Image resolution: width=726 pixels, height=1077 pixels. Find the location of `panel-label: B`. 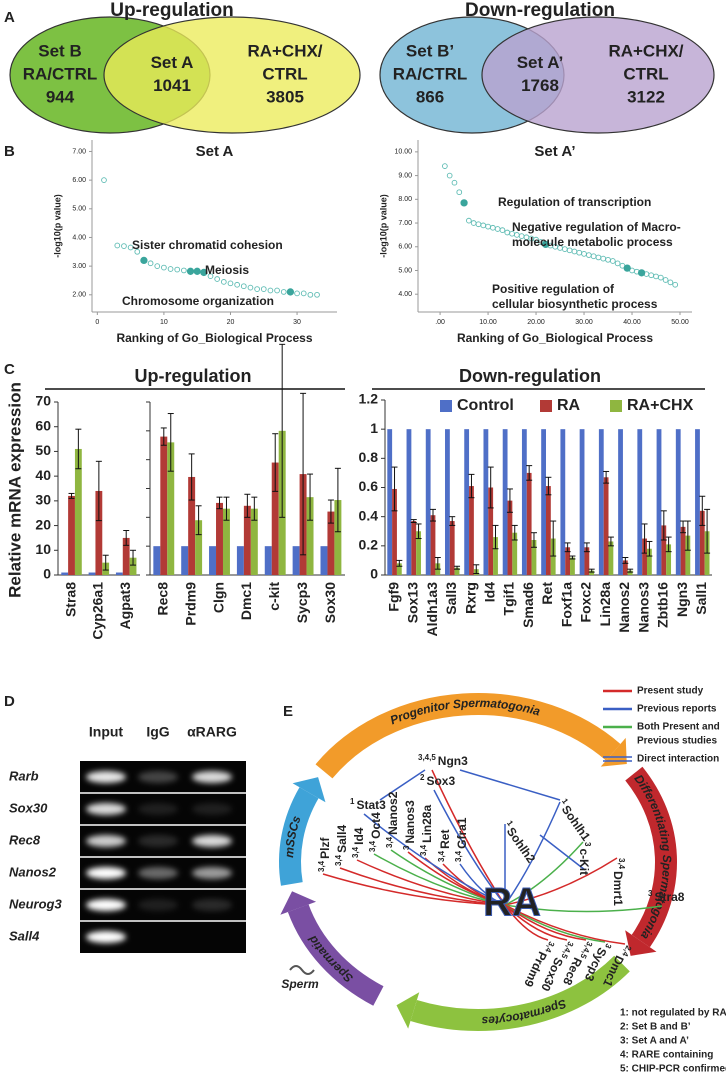

panel-label: B is located at coordinates (9, 151).